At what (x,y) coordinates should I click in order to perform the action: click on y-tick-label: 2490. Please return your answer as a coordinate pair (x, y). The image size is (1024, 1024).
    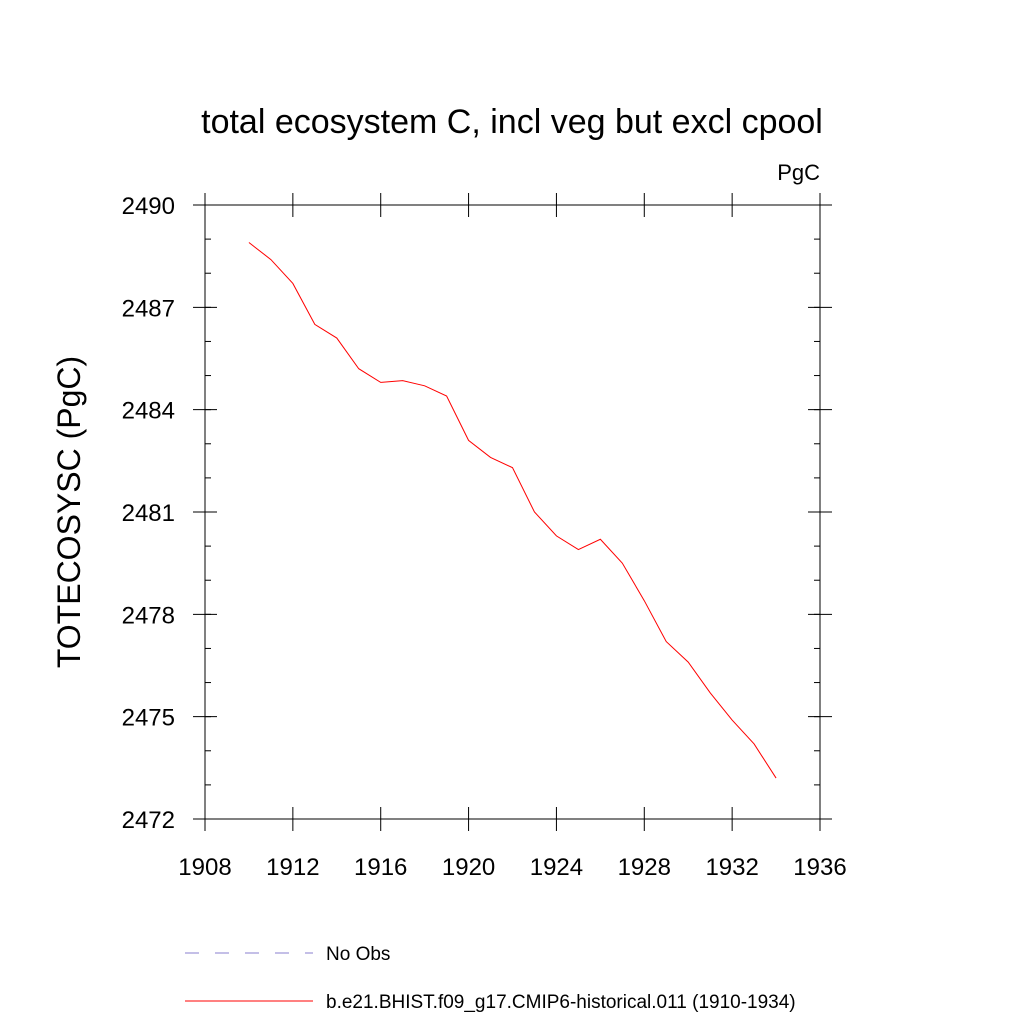
    Looking at the image, I should click on (148, 206).